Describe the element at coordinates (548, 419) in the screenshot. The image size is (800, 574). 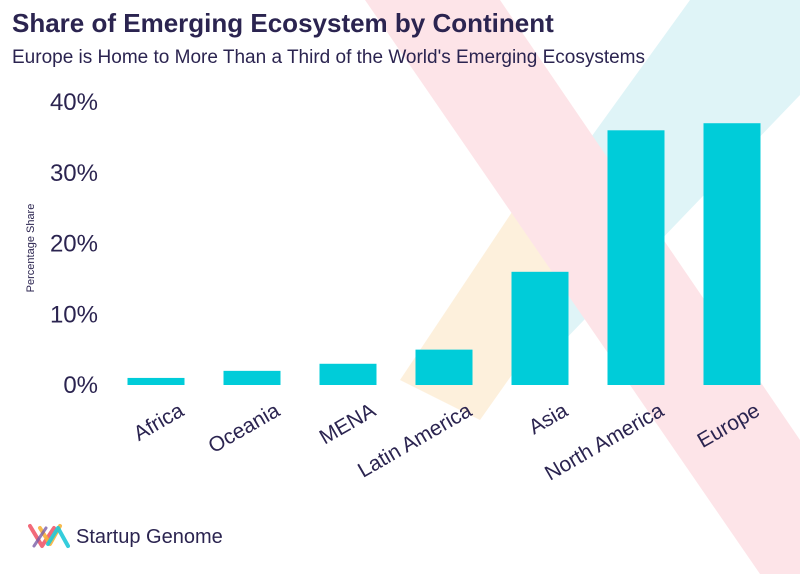
I see `x-tick-label: Asia` at that location.